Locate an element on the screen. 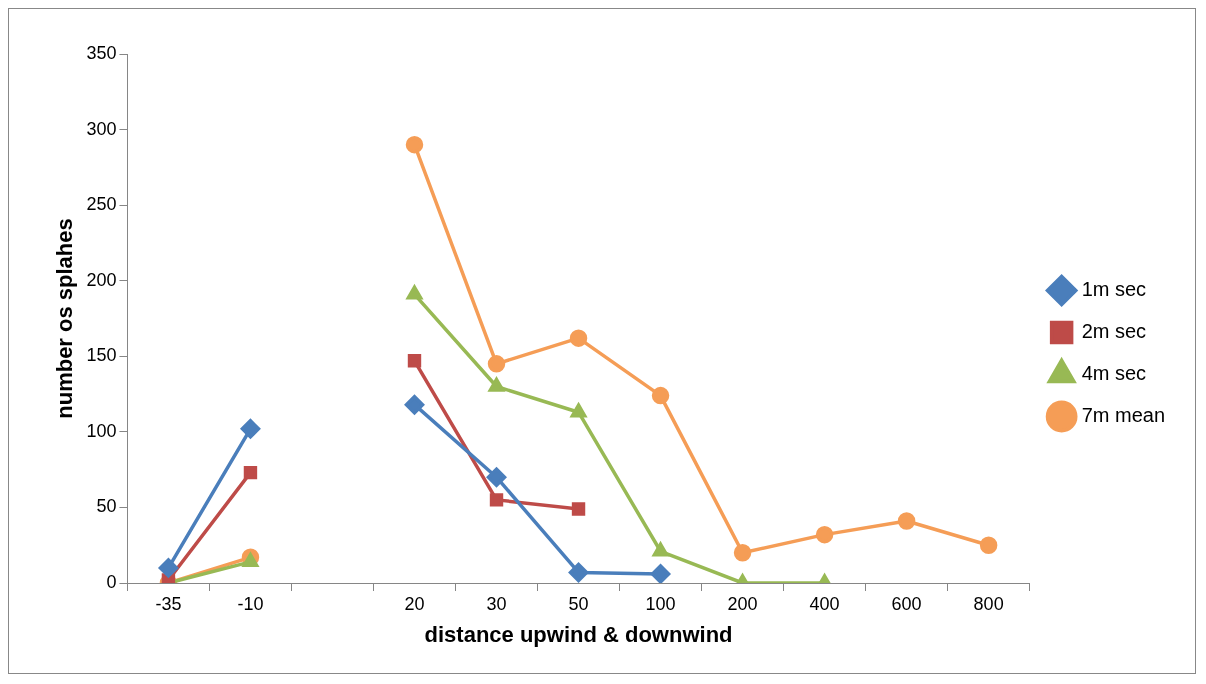 Image resolution: width=1206 pixels, height=684 pixels. x-tick-label: 600 is located at coordinates (906, 603).